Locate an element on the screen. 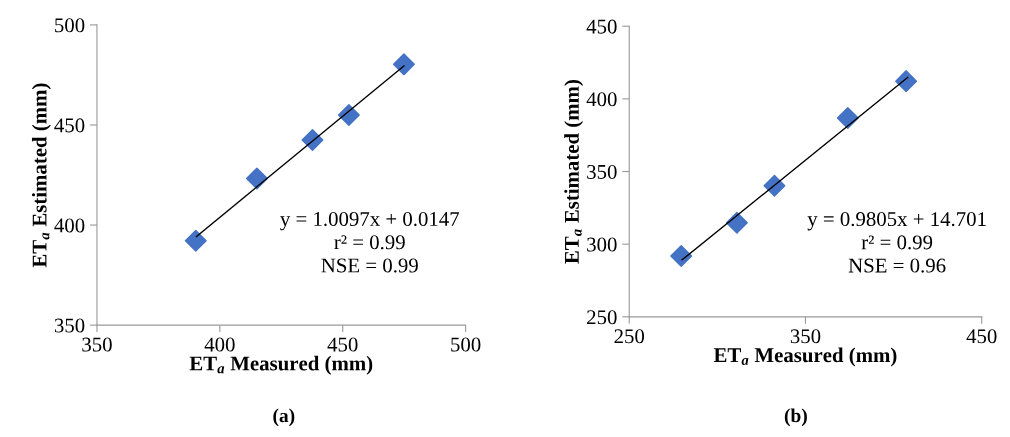 The image size is (1010, 437). y-tick-label: 250 is located at coordinates (602, 317).